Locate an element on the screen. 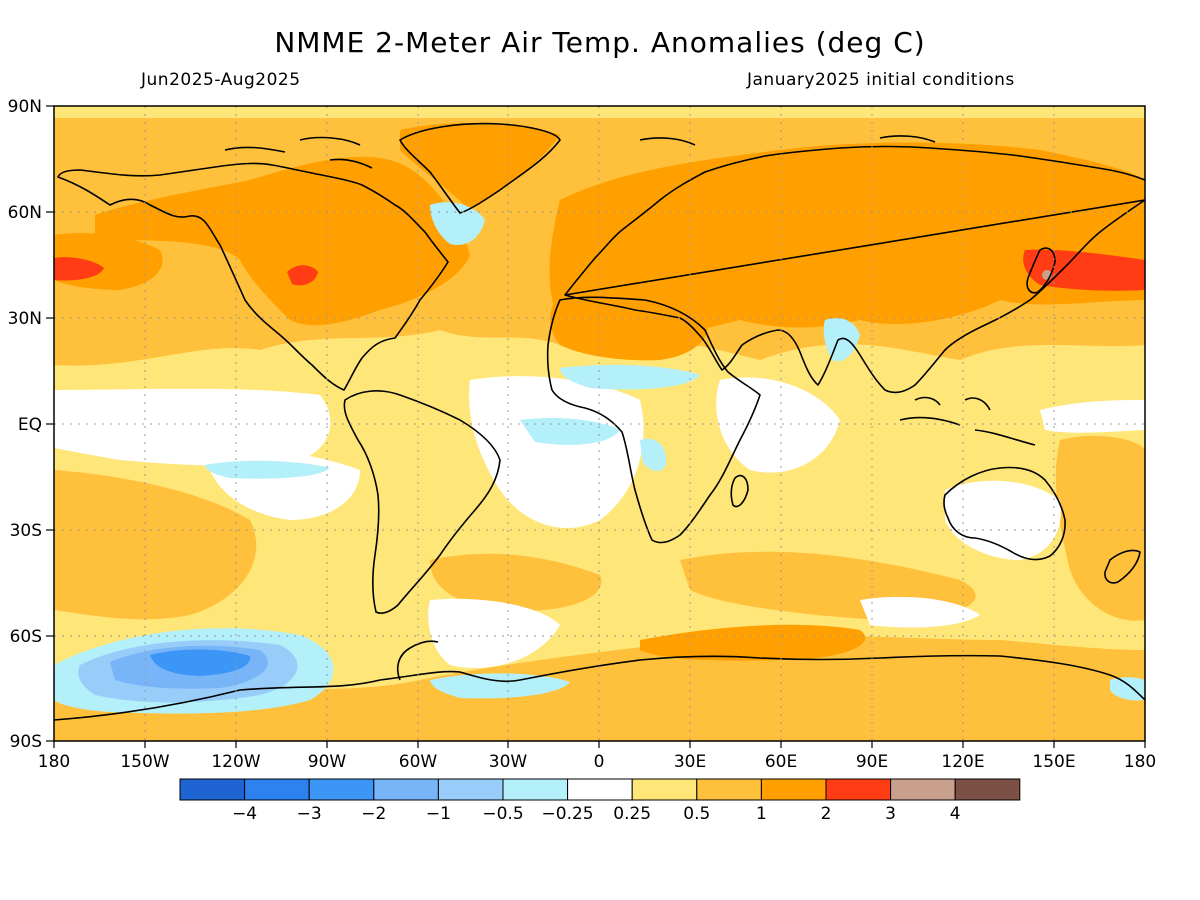  colorbar: −4 −3 −2 −1 −0.5 −0.25 0.25 0.5 1 2 3 4 is located at coordinates (600, 801).